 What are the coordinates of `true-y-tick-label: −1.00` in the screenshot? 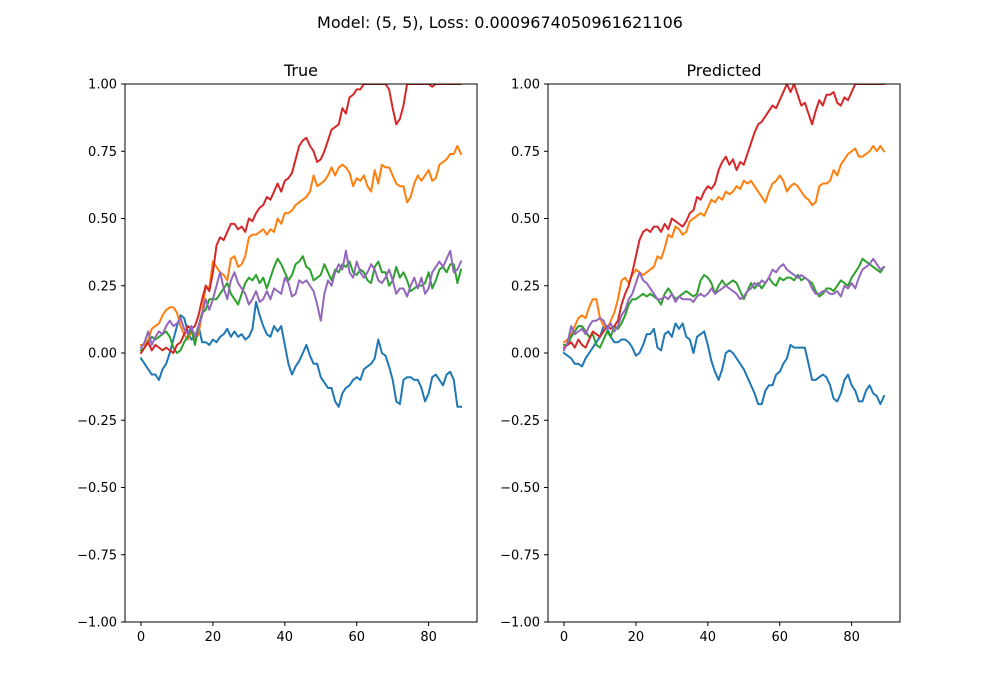 It's located at (97, 623).